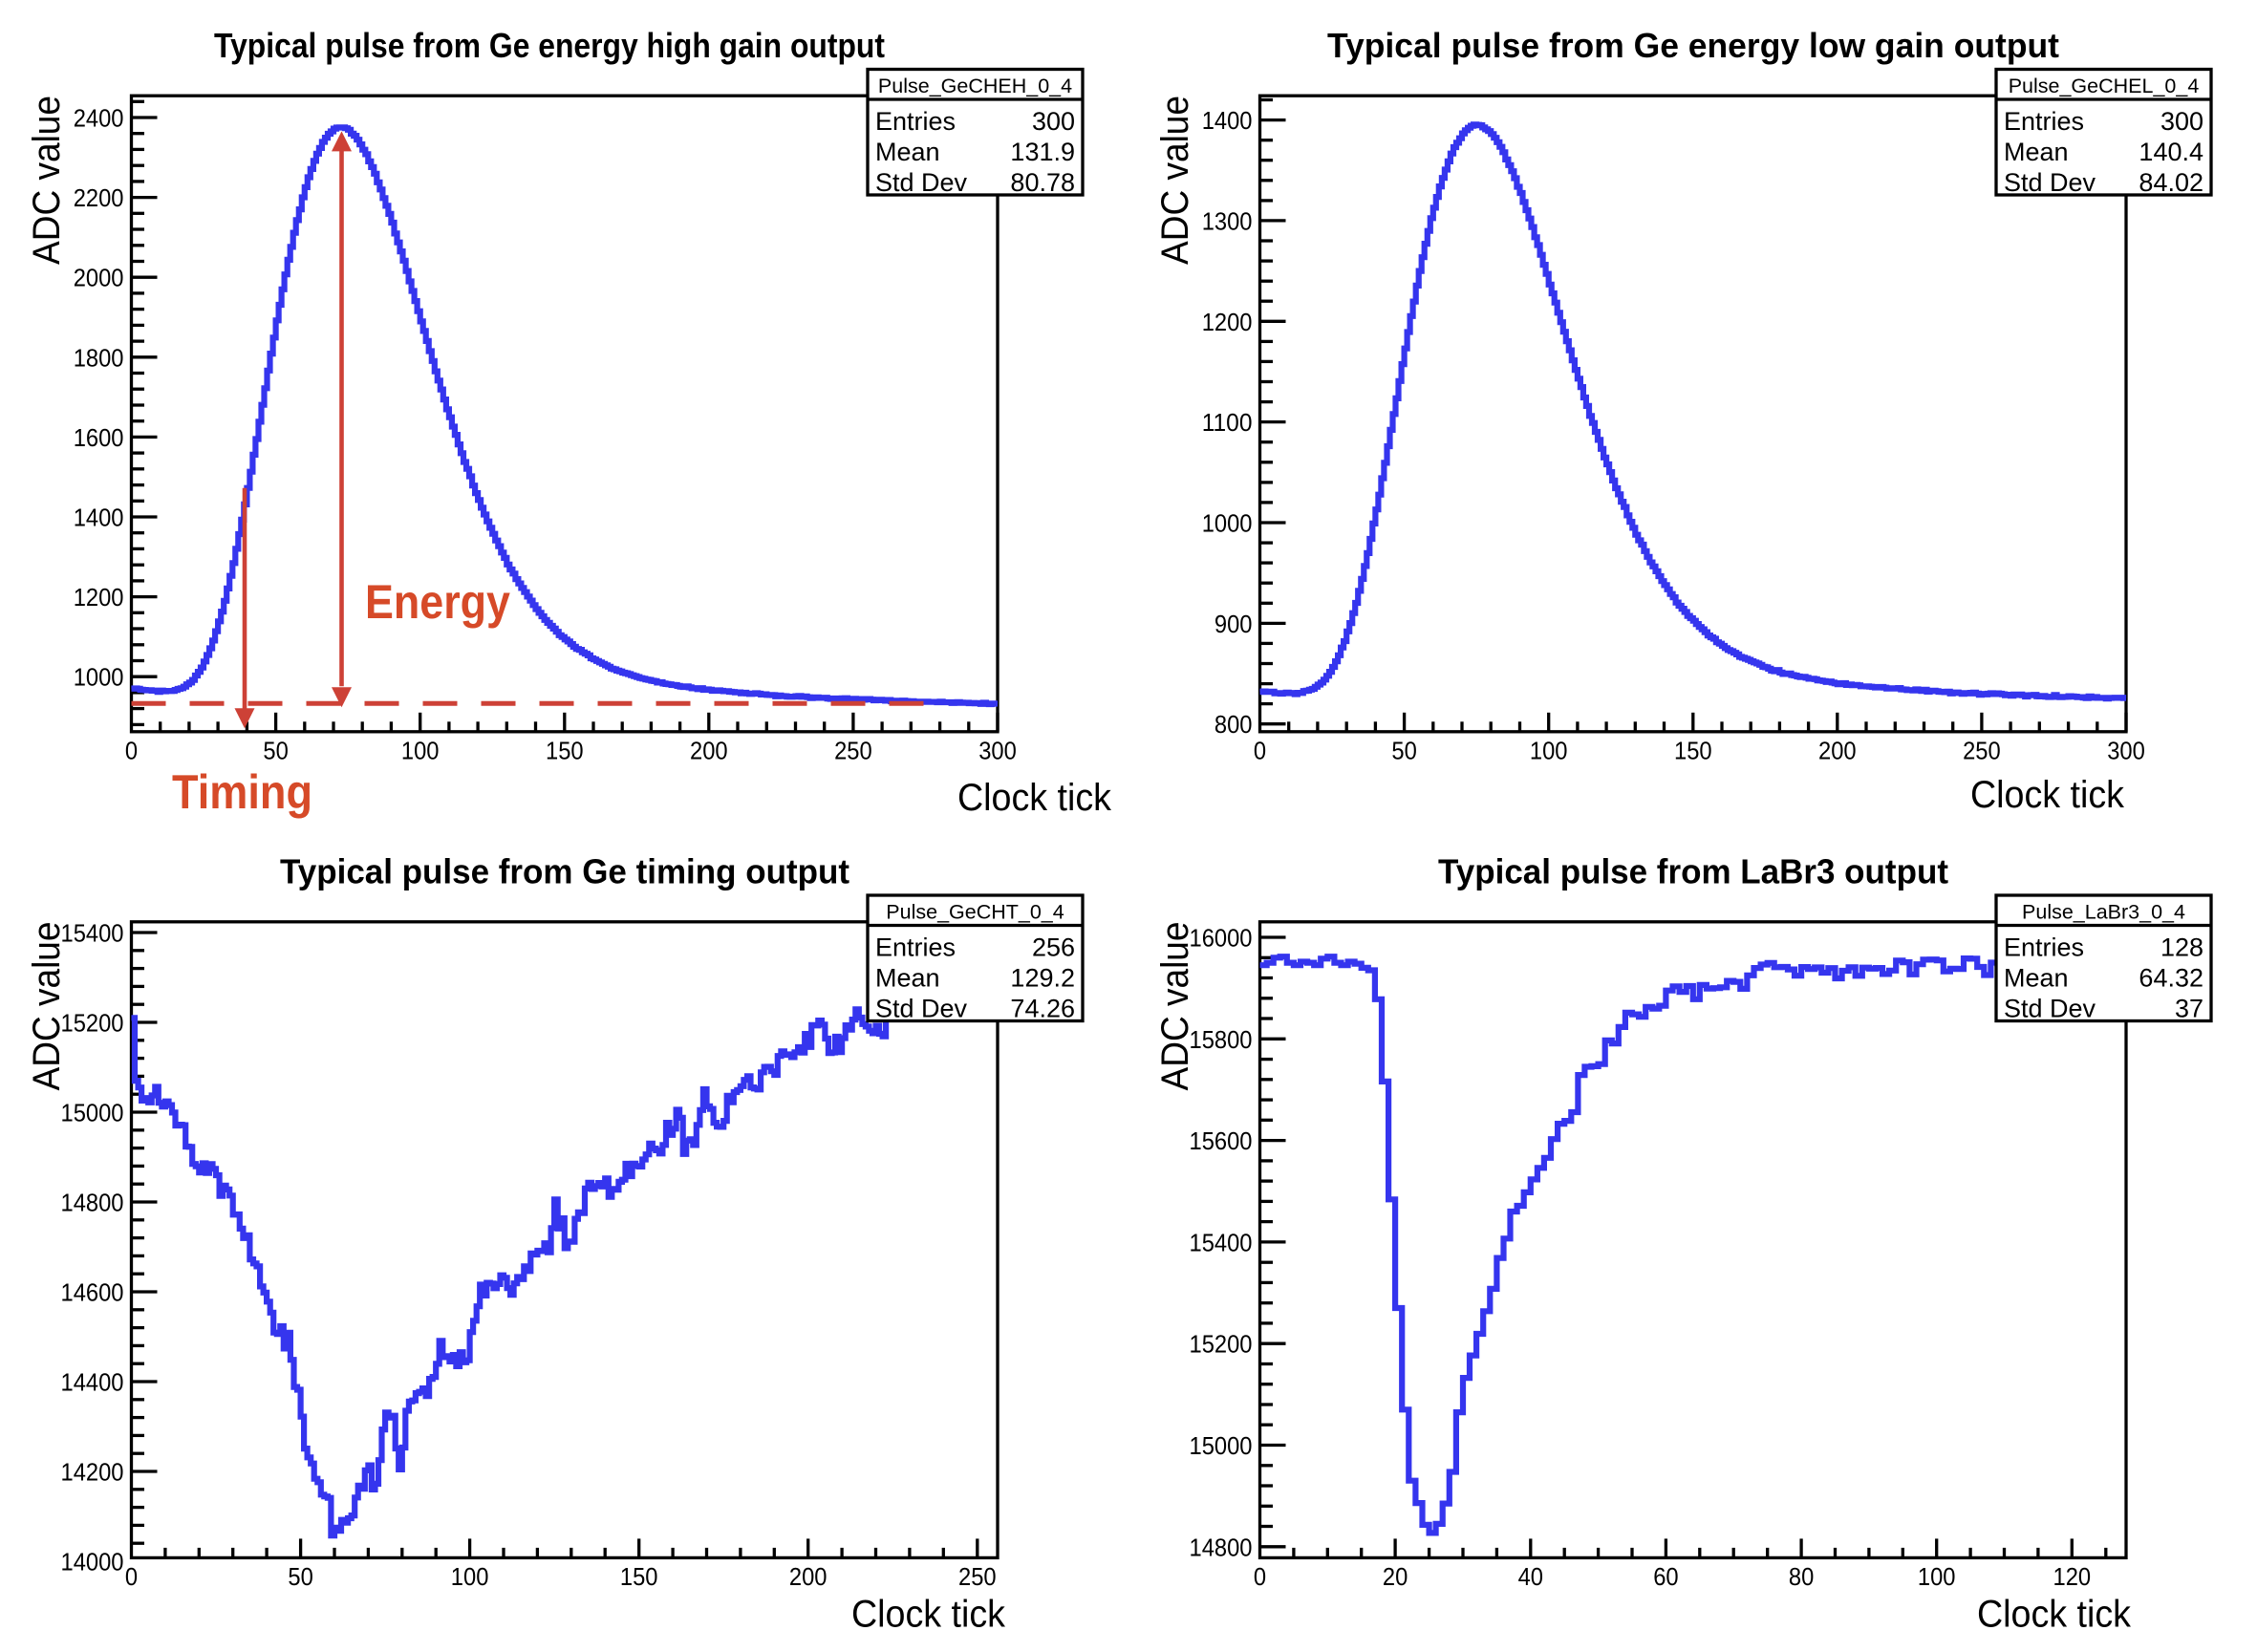  What do you see at coordinates (99, 358) in the screenshot?
I see `svg-text: 1800` at bounding box center [99, 358].